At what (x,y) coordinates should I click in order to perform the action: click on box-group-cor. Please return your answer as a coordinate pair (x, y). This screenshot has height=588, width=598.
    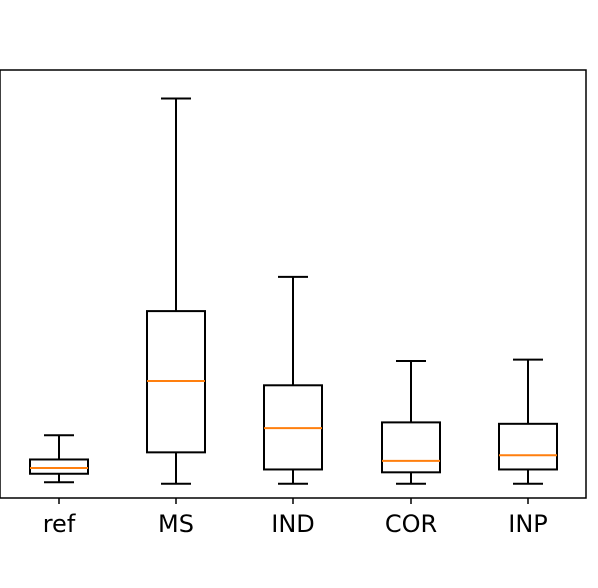
    Looking at the image, I should click on (411, 422).